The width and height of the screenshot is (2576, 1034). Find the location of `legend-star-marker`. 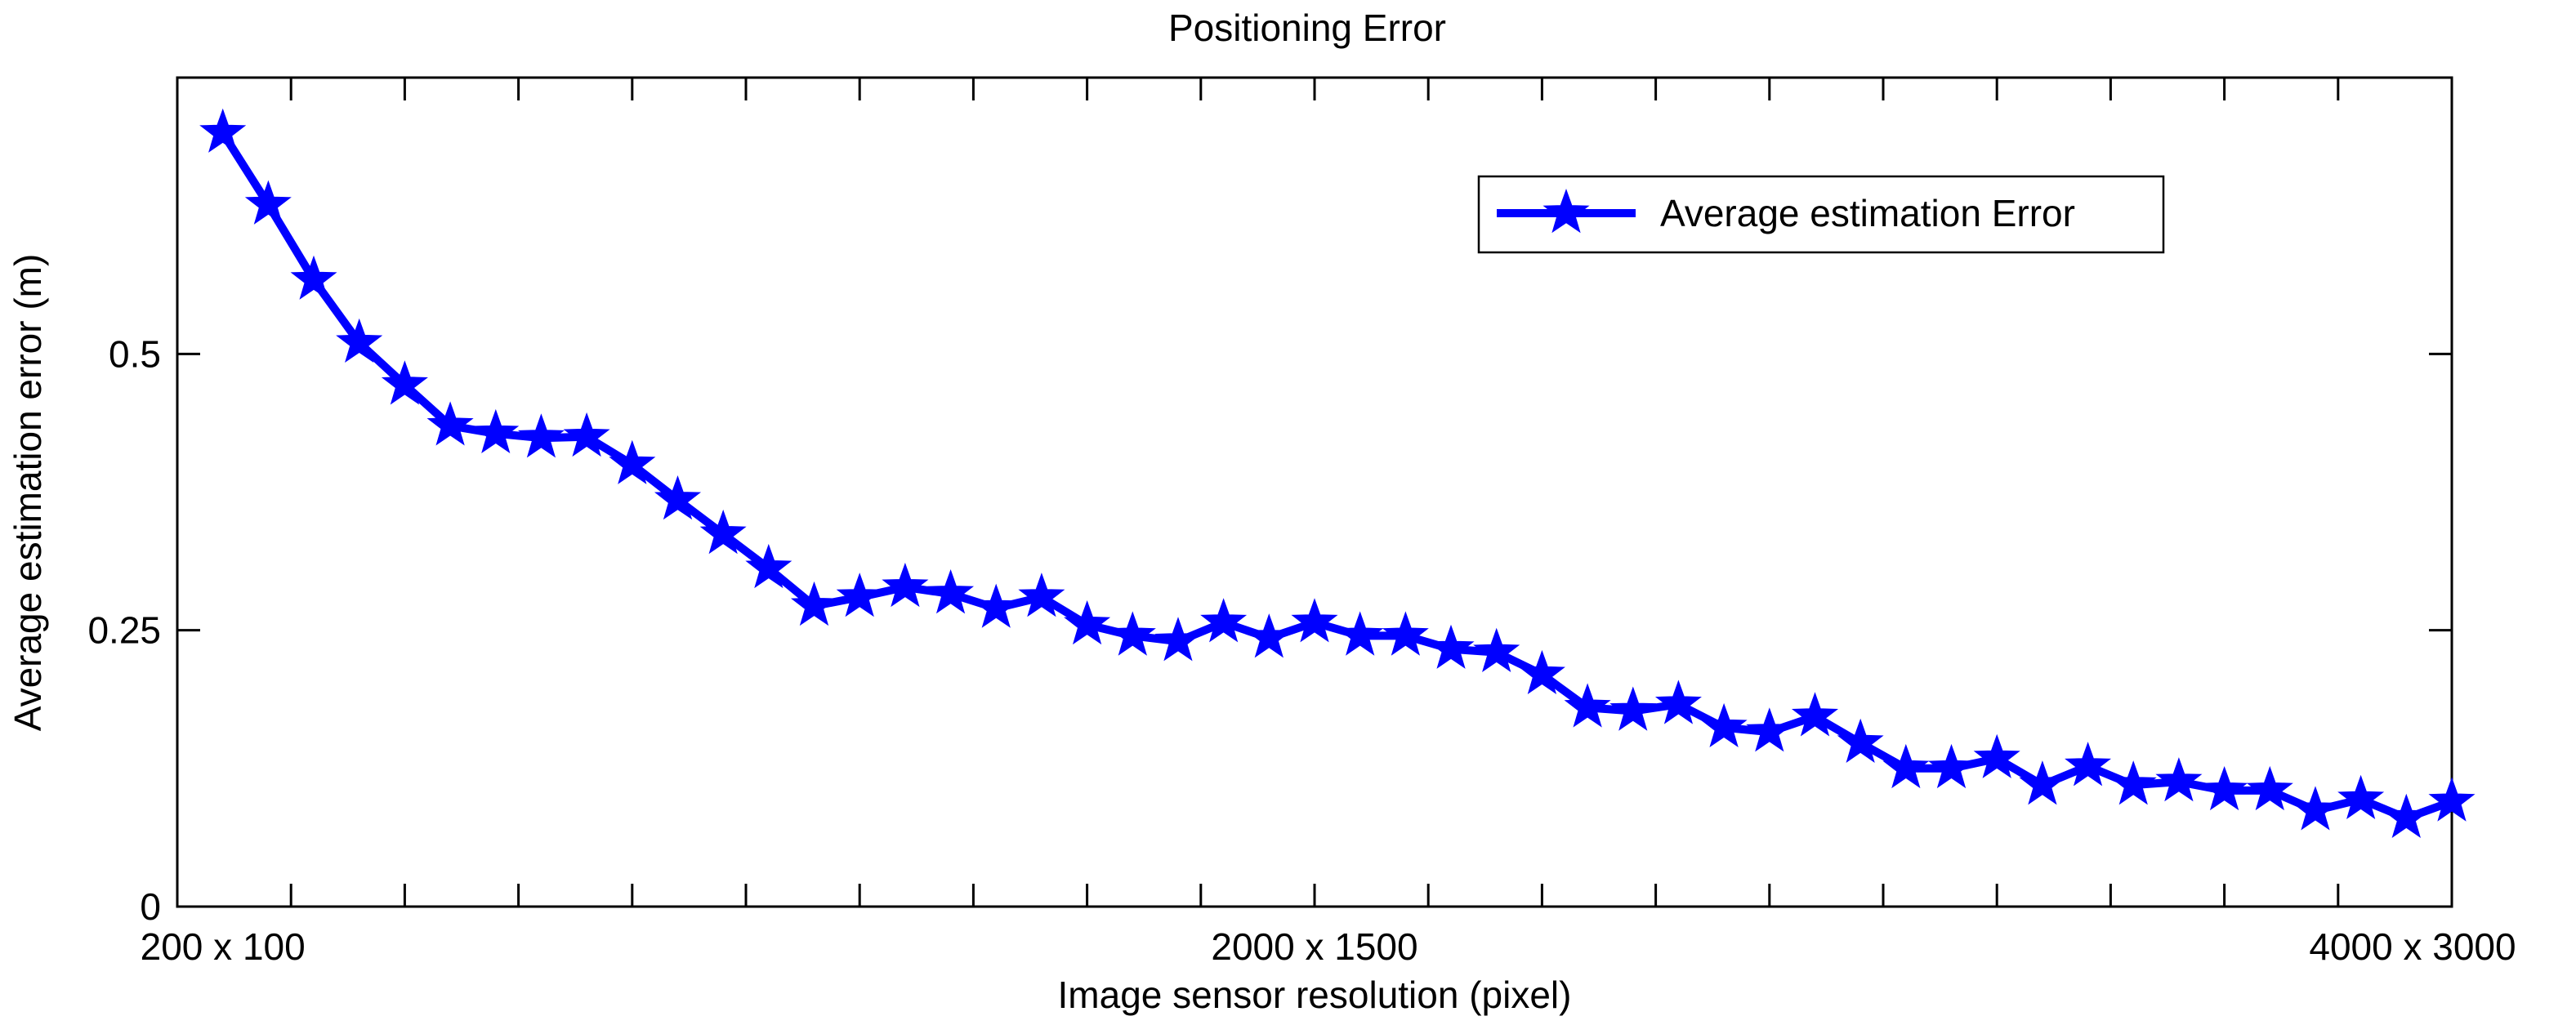

legend-star-marker is located at coordinates (1566, 211).